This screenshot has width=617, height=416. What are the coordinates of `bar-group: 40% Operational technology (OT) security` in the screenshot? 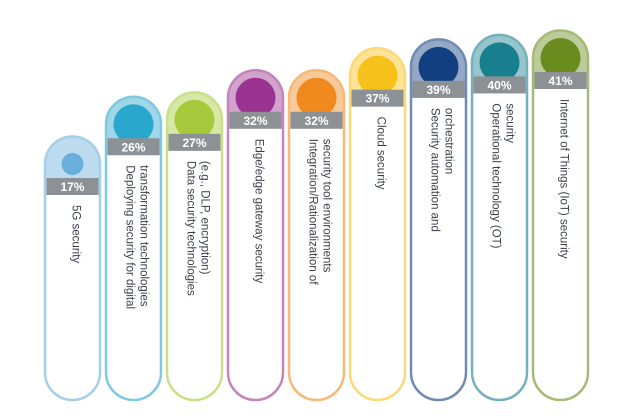 It's located at (499, 217).